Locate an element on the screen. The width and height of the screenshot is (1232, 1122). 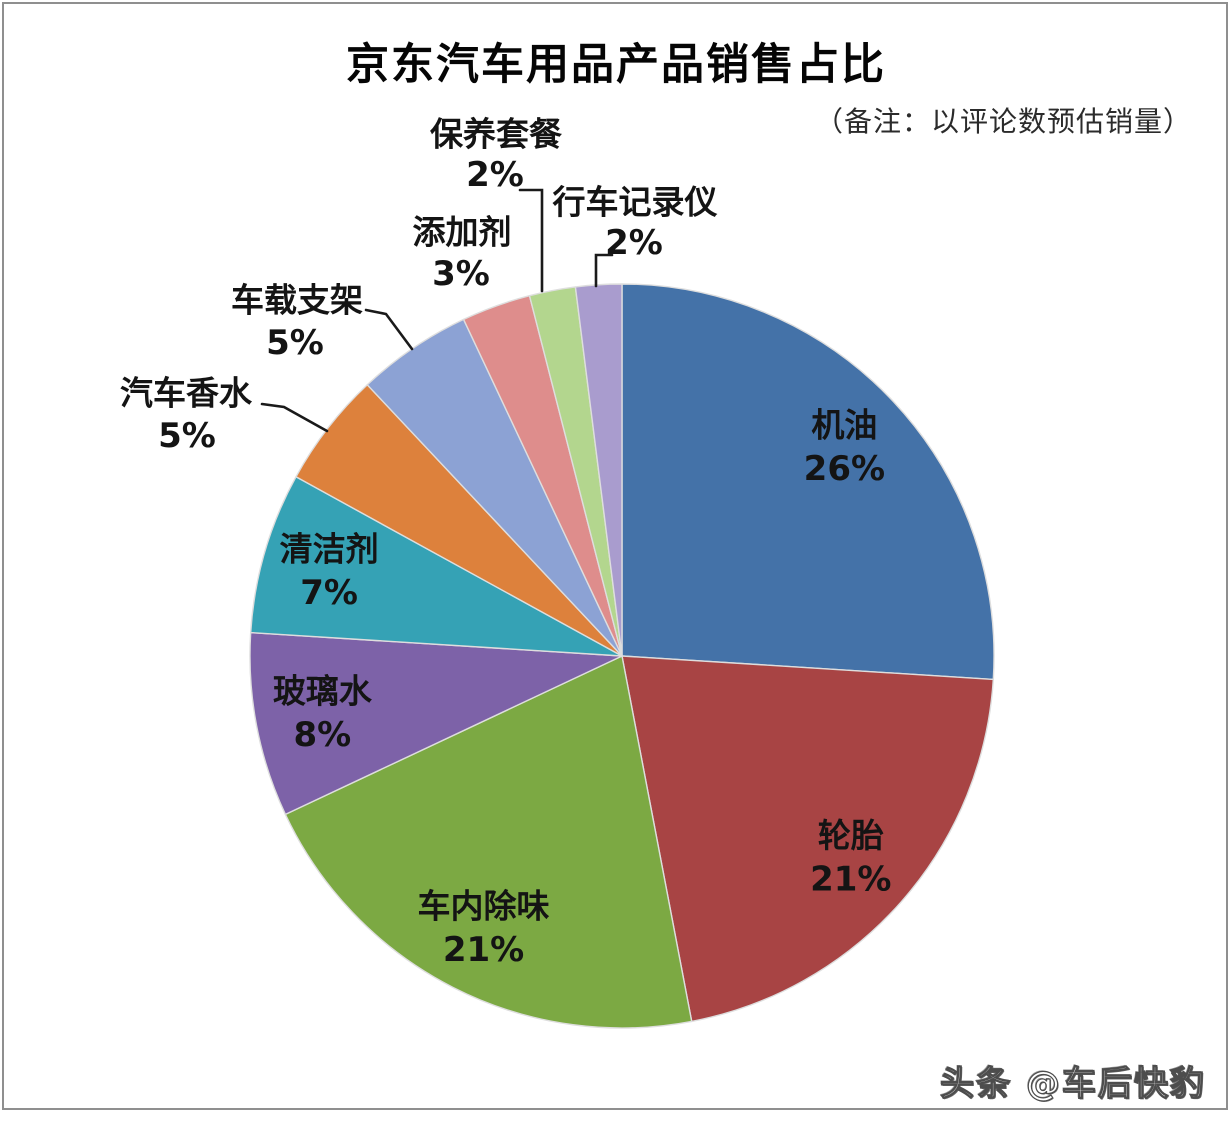
slice-label-name-7: 添加剂 is located at coordinates (462, 232).